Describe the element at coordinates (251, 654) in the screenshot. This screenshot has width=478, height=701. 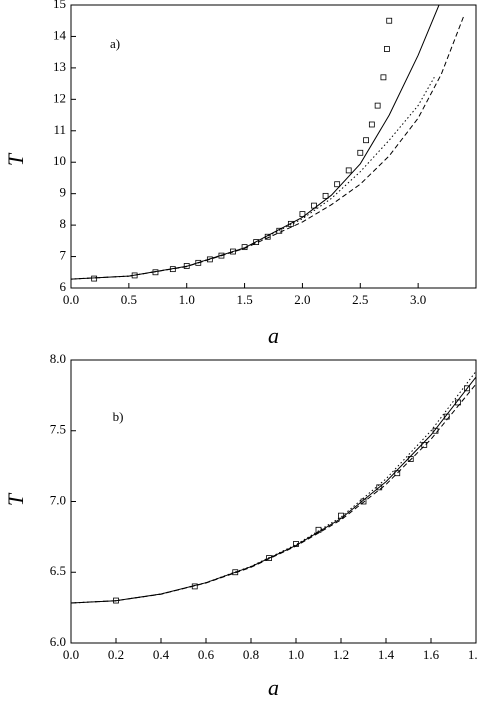
I see `x-tick-label: 0.8` at that location.